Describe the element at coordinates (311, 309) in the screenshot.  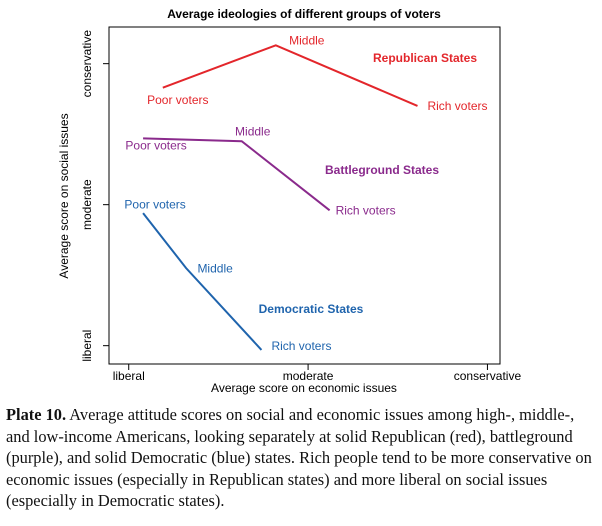
I see `series-name: Democratic States` at that location.